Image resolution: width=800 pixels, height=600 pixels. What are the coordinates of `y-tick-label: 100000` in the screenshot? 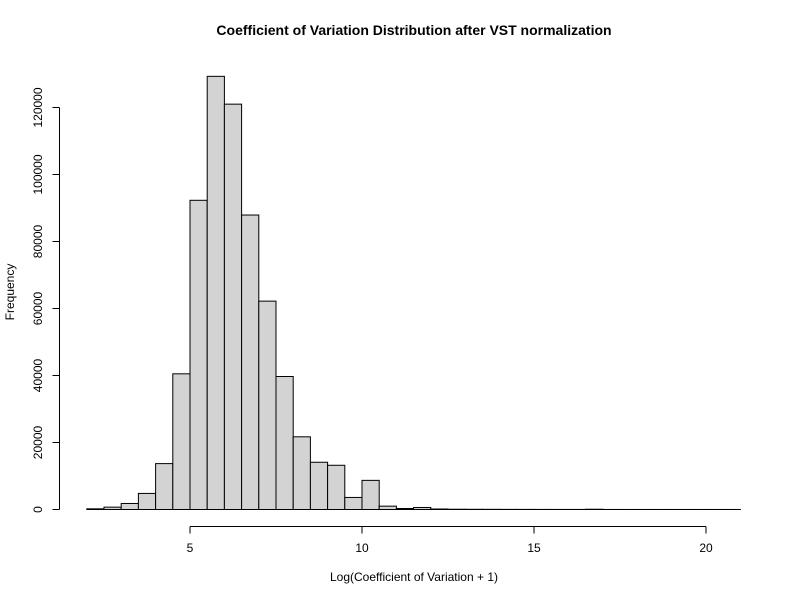 It's located at (38, 174).